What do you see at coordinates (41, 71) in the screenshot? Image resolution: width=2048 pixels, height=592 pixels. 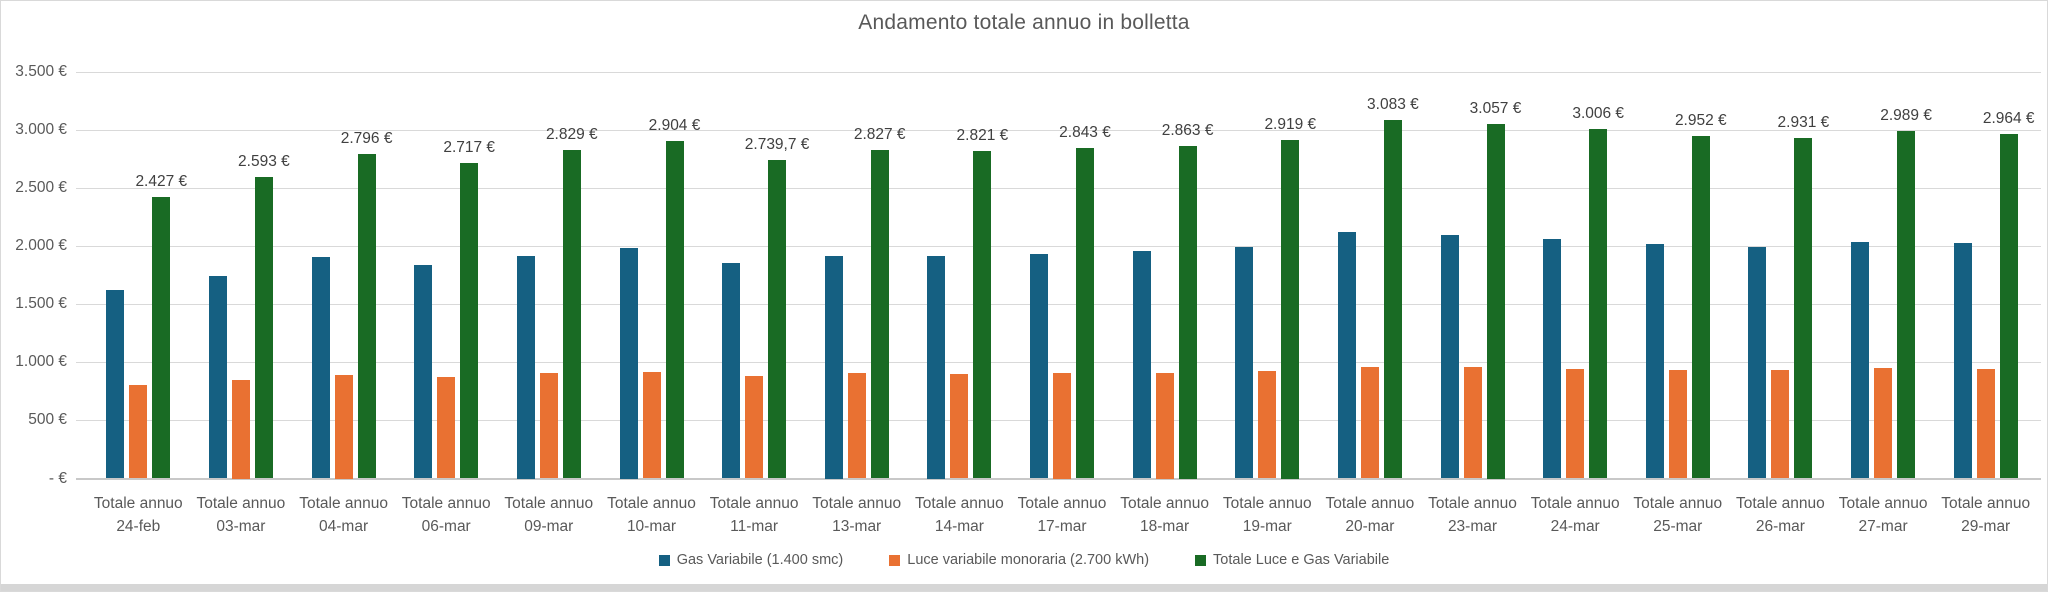 I see `y-axis-tick-label: 3.500 €` at bounding box center [41, 71].